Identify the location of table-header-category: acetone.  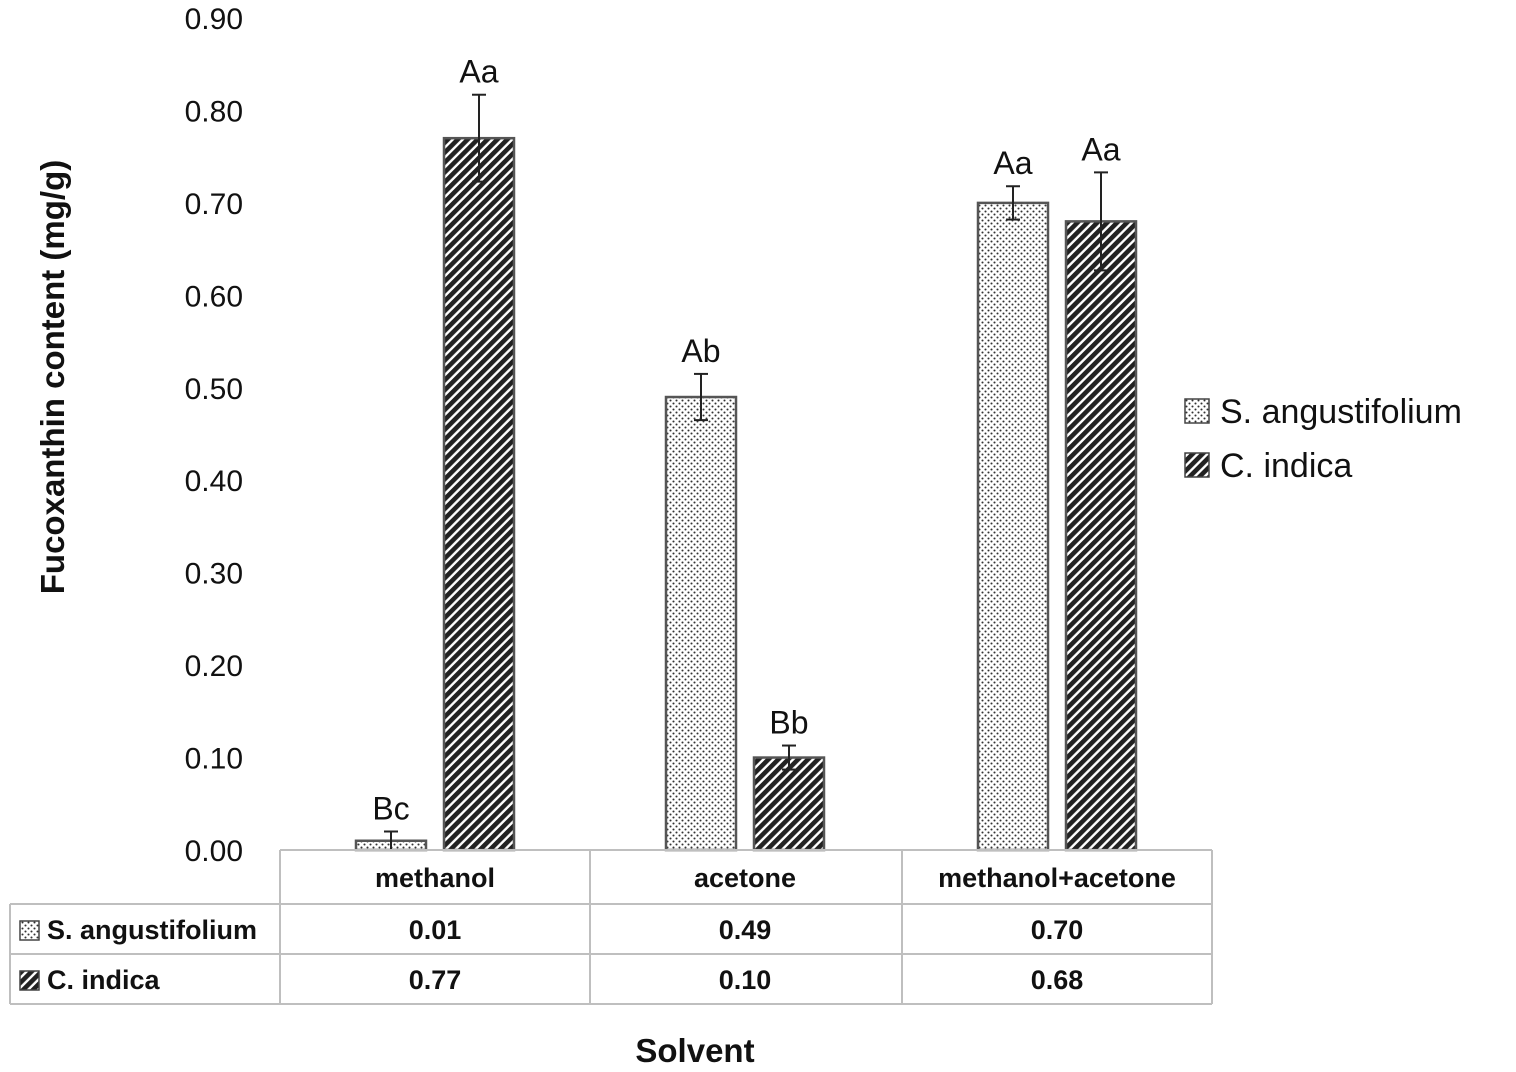
(745, 878).